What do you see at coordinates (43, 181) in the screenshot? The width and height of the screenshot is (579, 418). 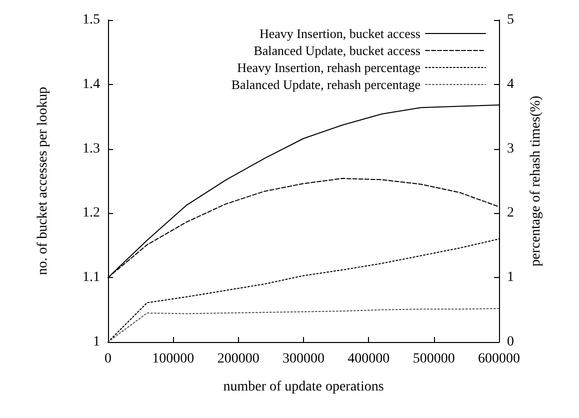 I see `y-axis-title: no. of bucket accesses per lookup` at bounding box center [43, 181].